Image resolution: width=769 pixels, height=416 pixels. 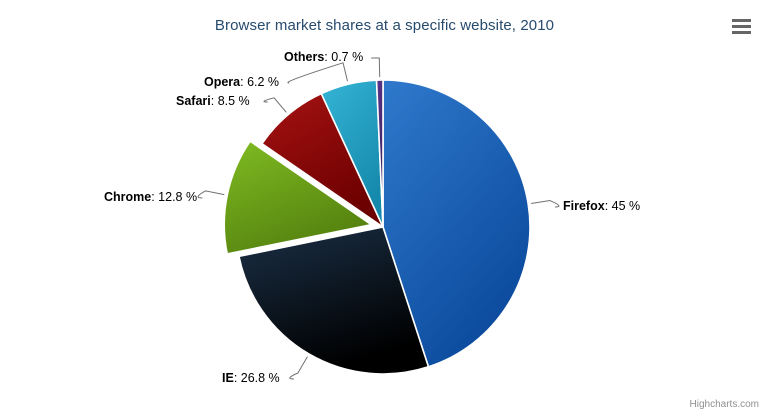 What do you see at coordinates (344, 57) in the screenshot?
I see `data-label-value: : 0.7 %` at bounding box center [344, 57].